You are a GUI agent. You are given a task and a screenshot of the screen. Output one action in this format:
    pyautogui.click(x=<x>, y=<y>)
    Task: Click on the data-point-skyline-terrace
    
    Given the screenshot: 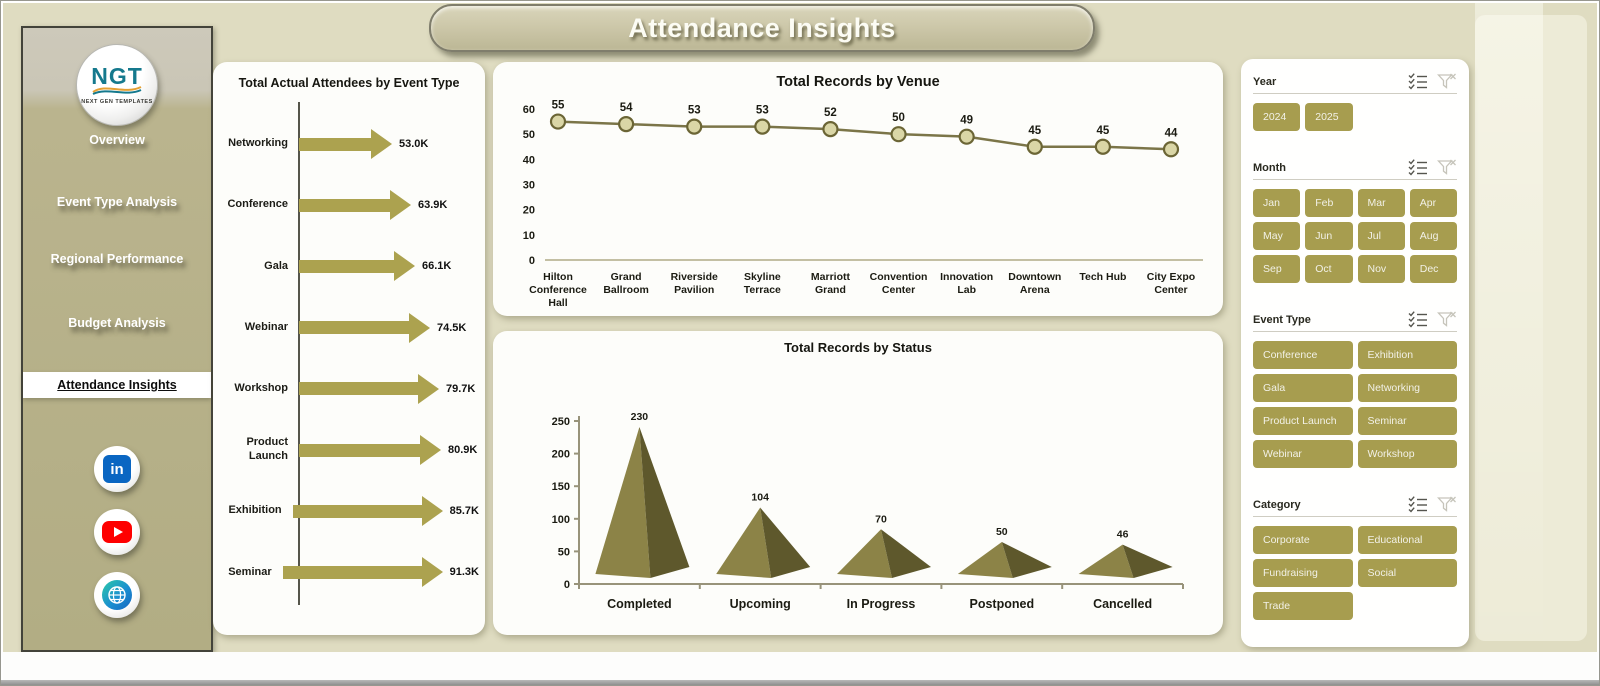 What is the action you would take?
    pyautogui.click(x=762, y=126)
    